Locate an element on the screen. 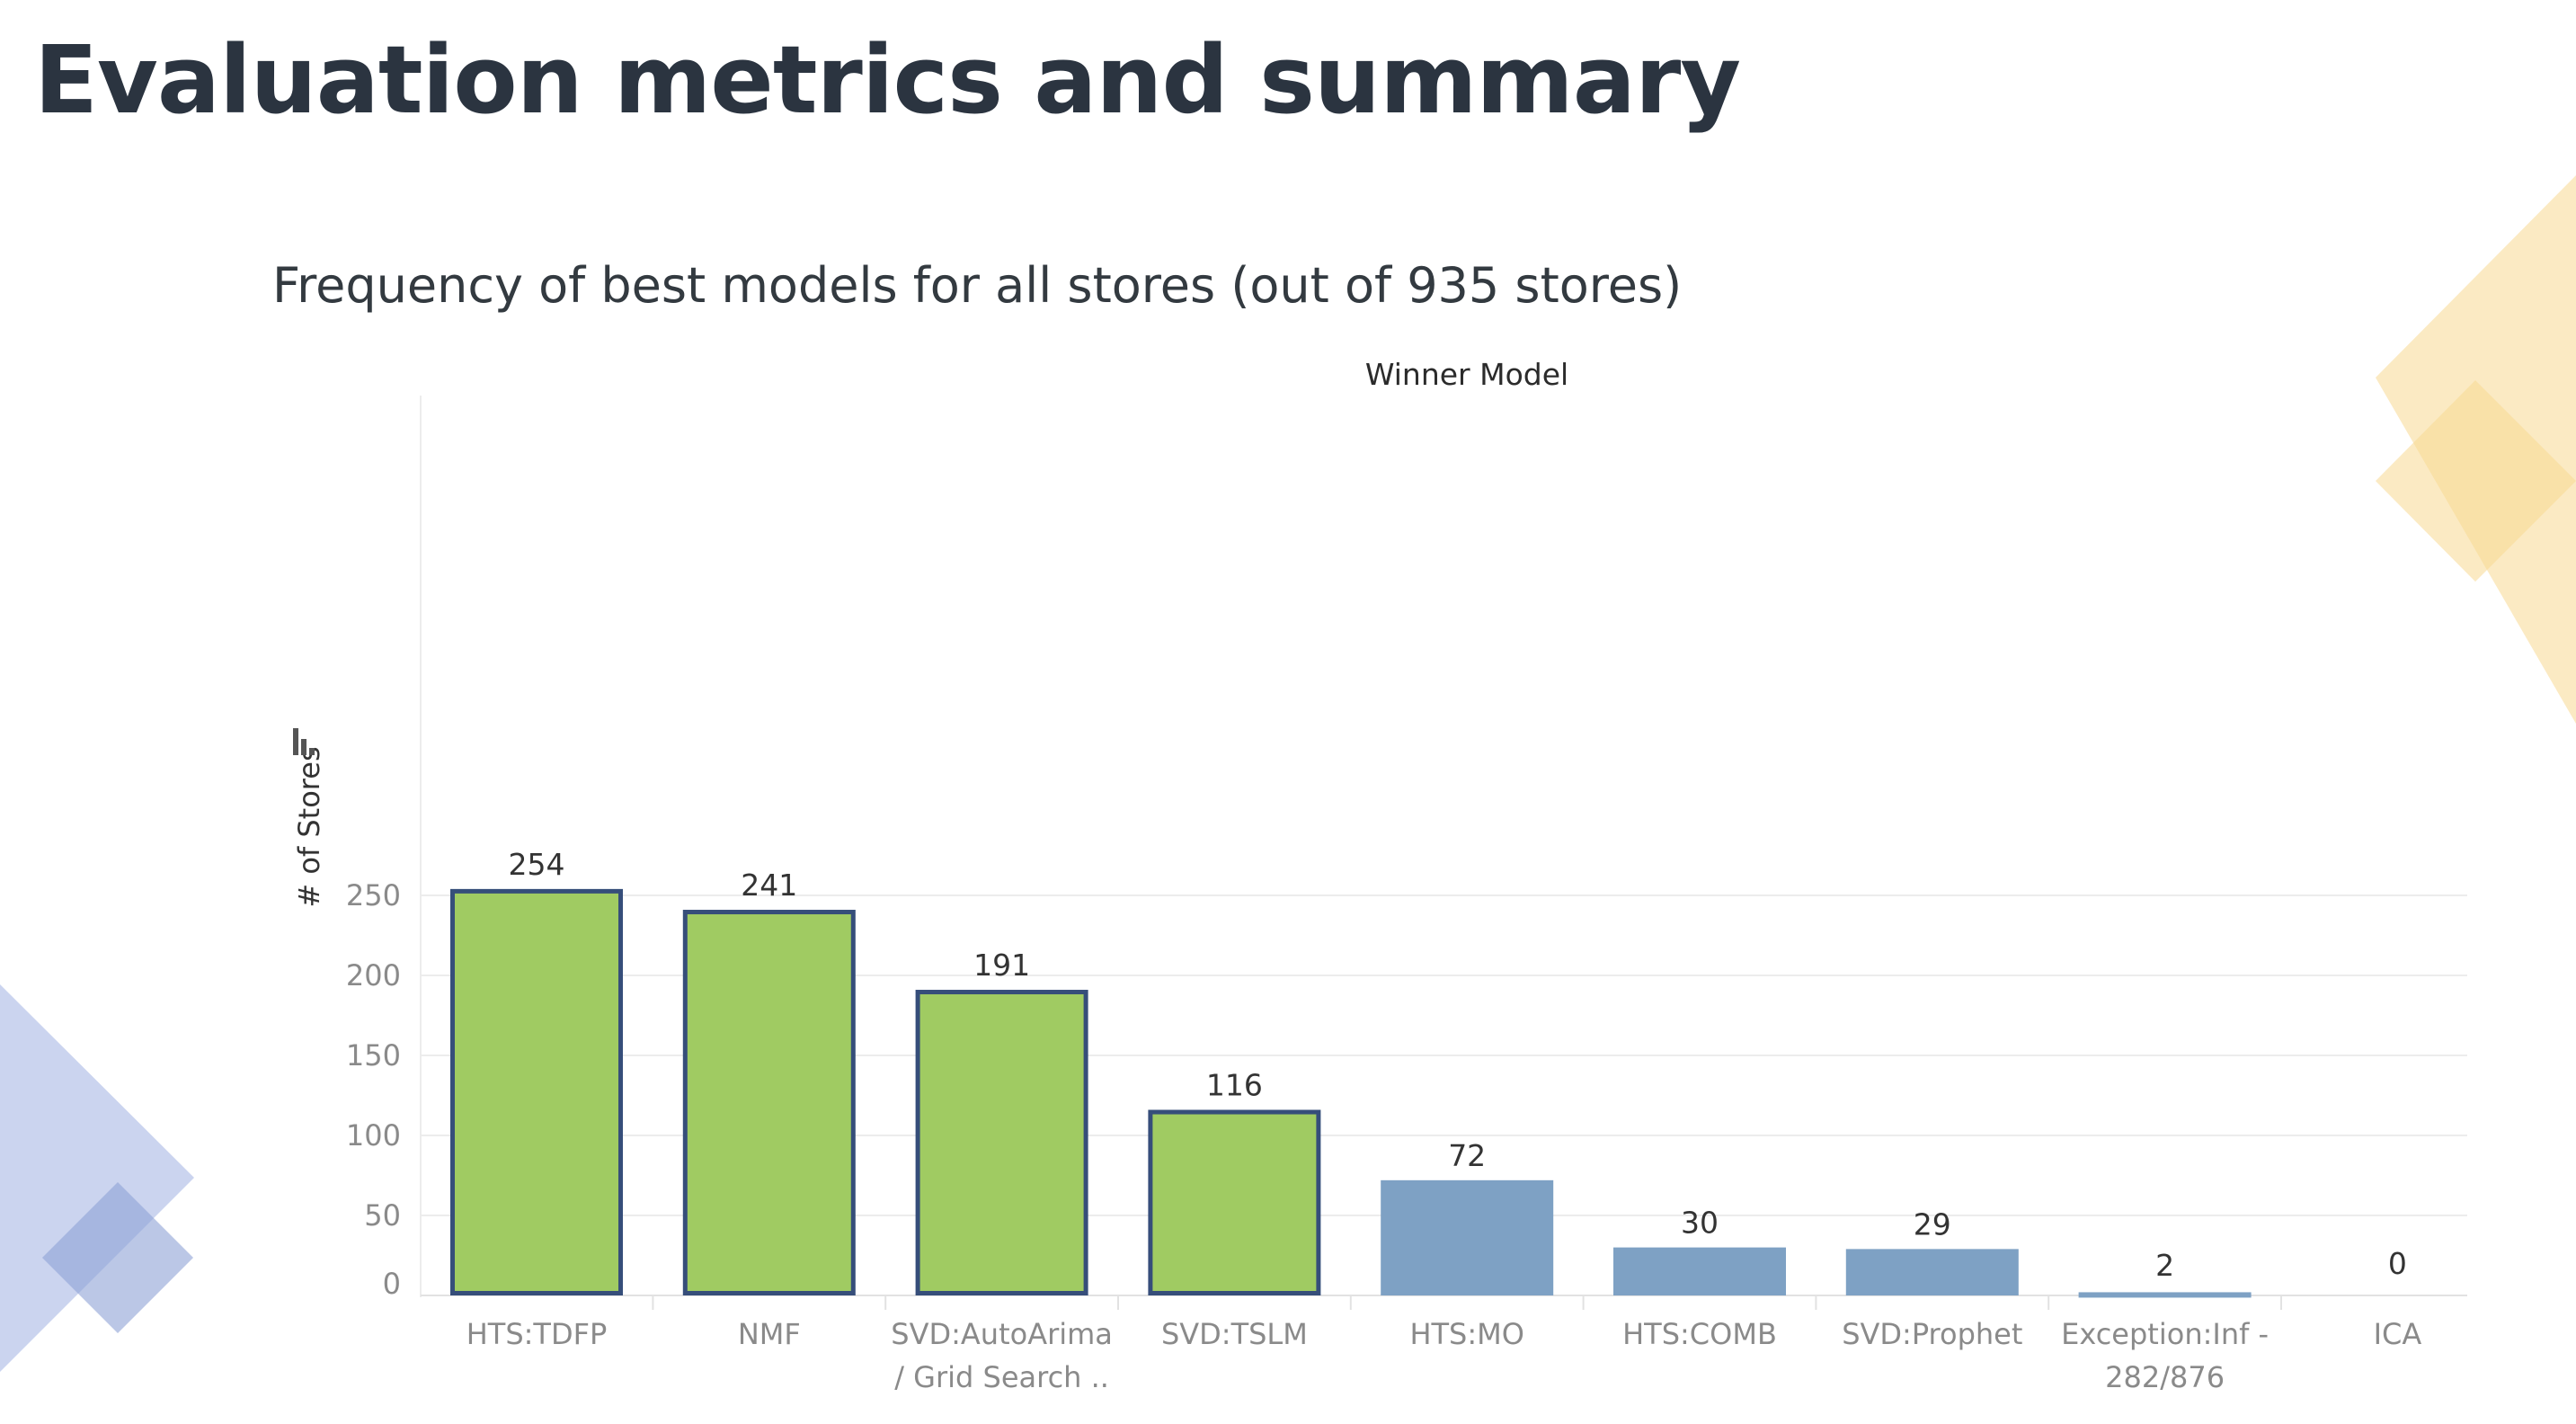  x-tick-label: SVD:Prophet is located at coordinates (1932, 1334).